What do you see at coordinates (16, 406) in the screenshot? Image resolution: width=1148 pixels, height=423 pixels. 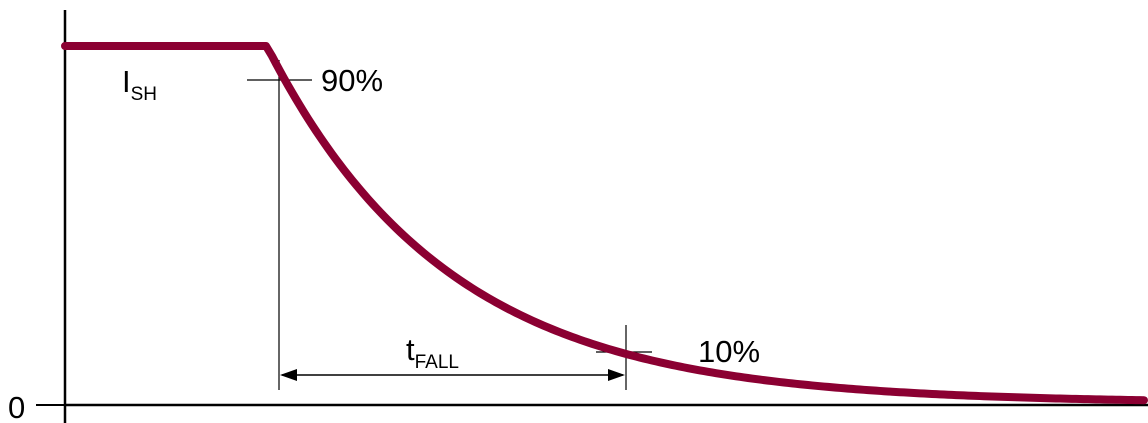 I see `zero-label: 0` at bounding box center [16, 406].